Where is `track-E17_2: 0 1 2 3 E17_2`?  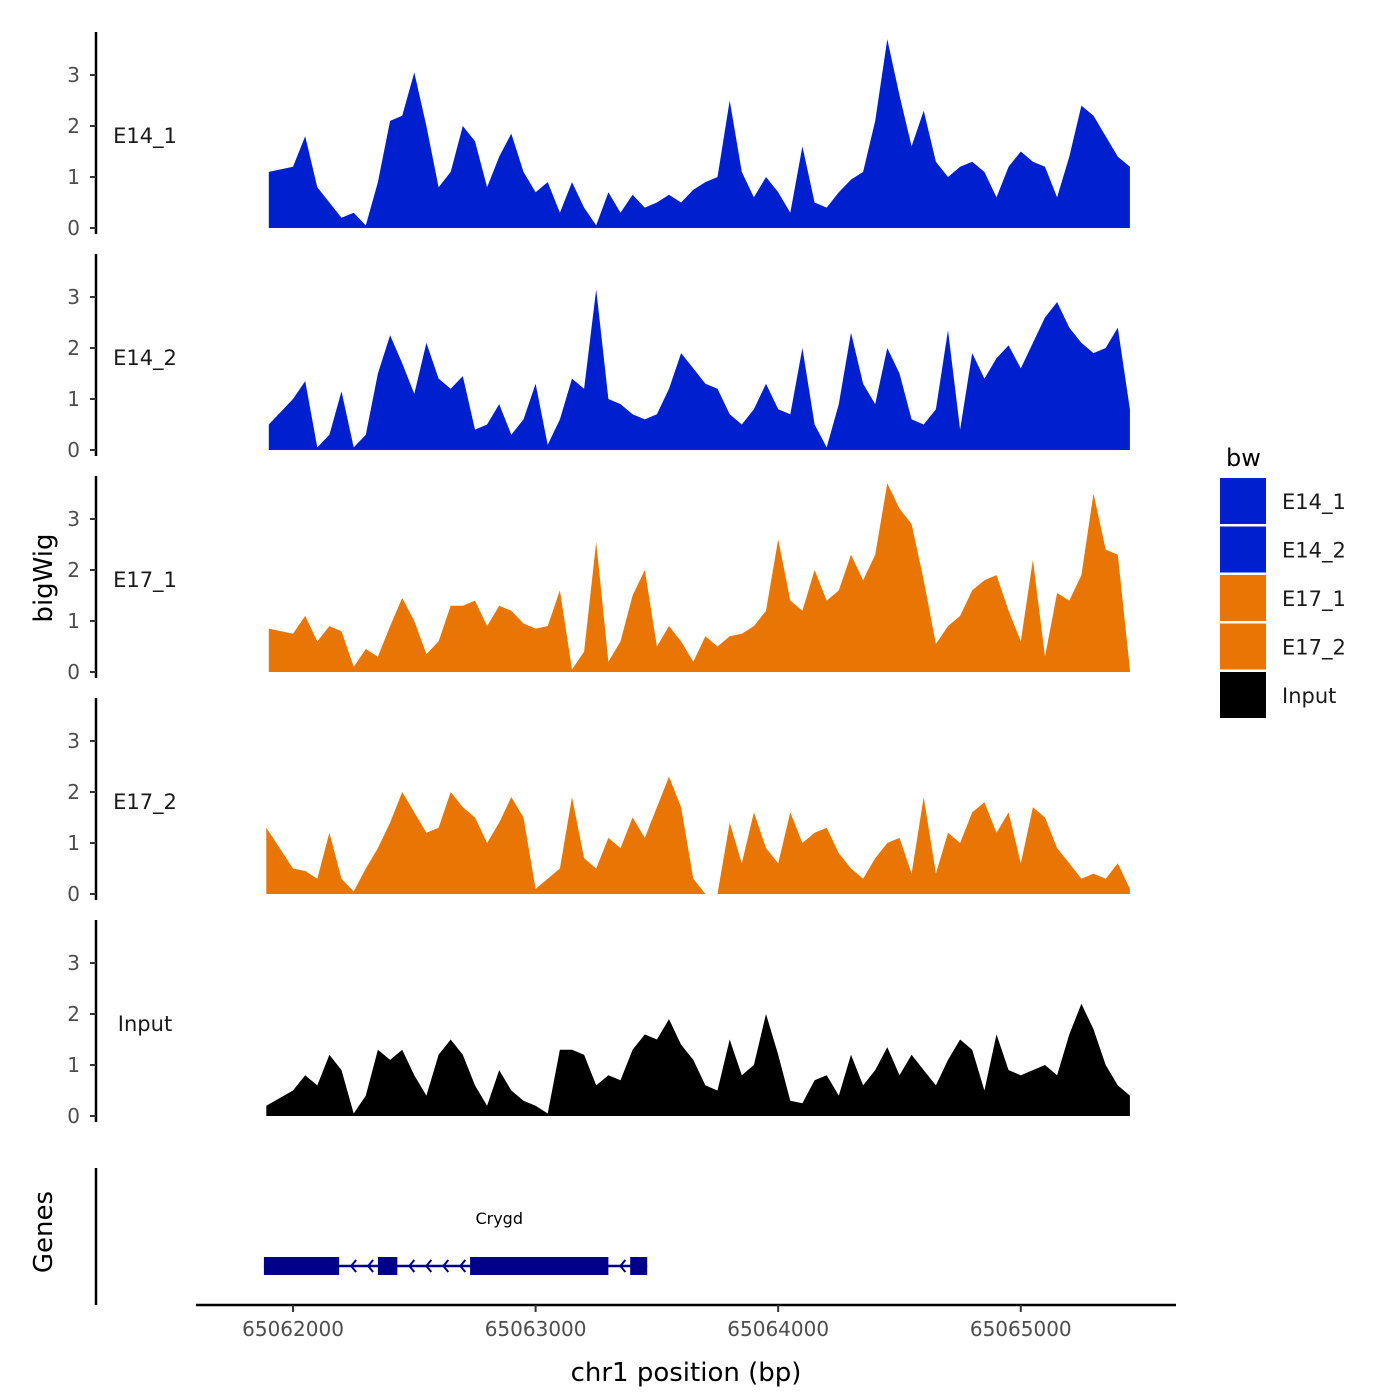 track-E17_2: 0 1 2 3 E17_2 is located at coordinates (598, 802).